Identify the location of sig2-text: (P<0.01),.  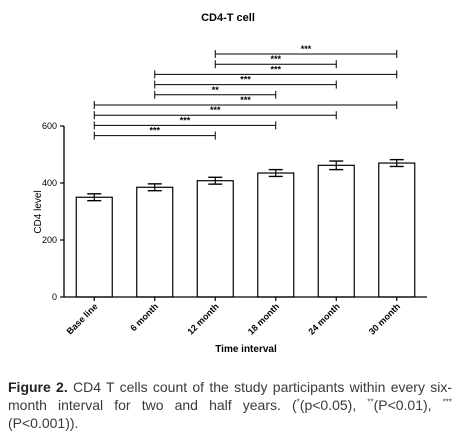
(408, 405).